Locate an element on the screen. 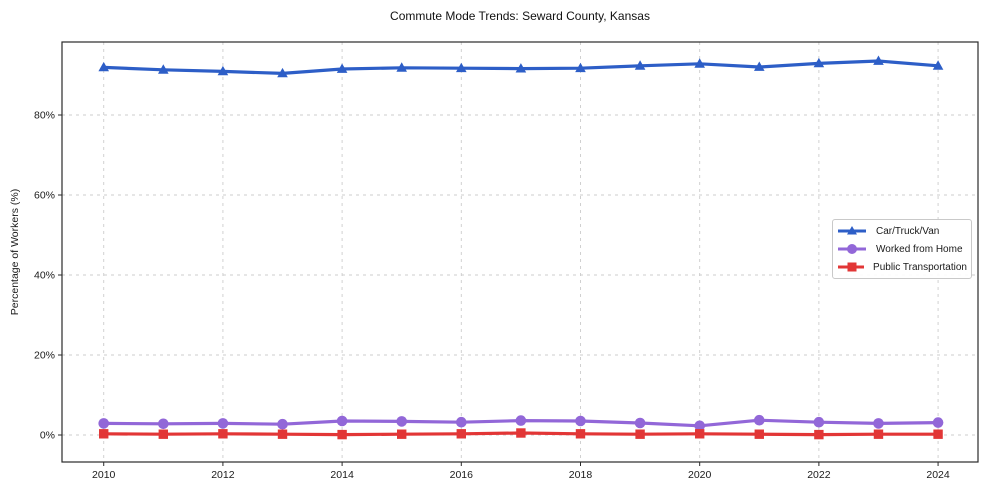 The height and width of the screenshot is (490, 990). y-tick-label-80%: 80% is located at coordinates (44, 116).